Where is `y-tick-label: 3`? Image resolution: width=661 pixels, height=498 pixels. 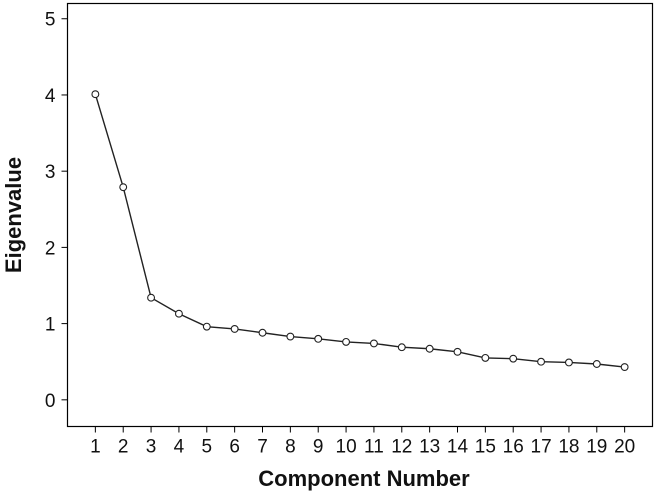 y-tick-label: 3 is located at coordinates (50, 172).